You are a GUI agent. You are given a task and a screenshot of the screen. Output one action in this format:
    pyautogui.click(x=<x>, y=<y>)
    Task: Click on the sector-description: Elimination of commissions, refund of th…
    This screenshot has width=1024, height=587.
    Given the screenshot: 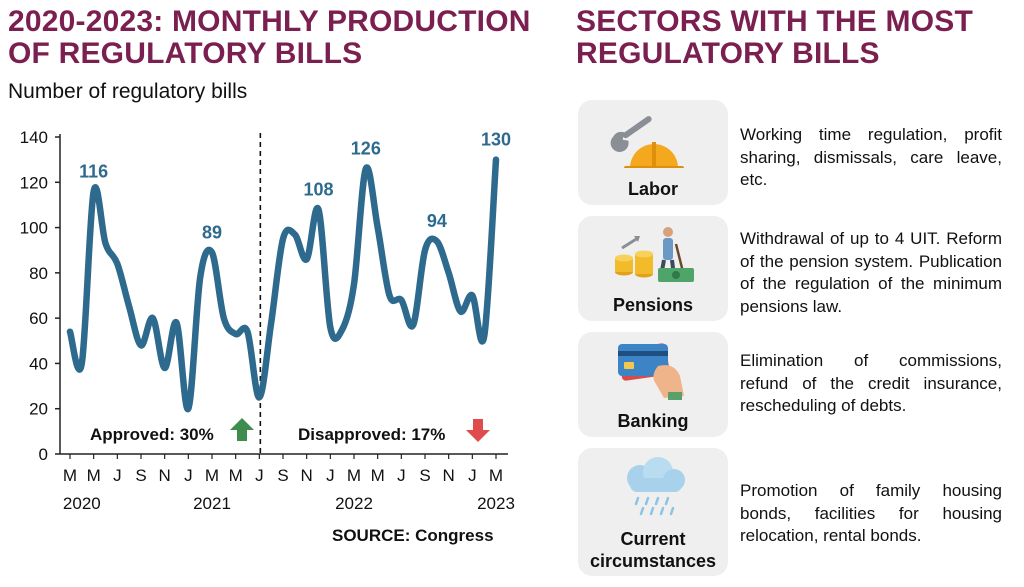 What is the action you would take?
    pyautogui.click(x=871, y=383)
    